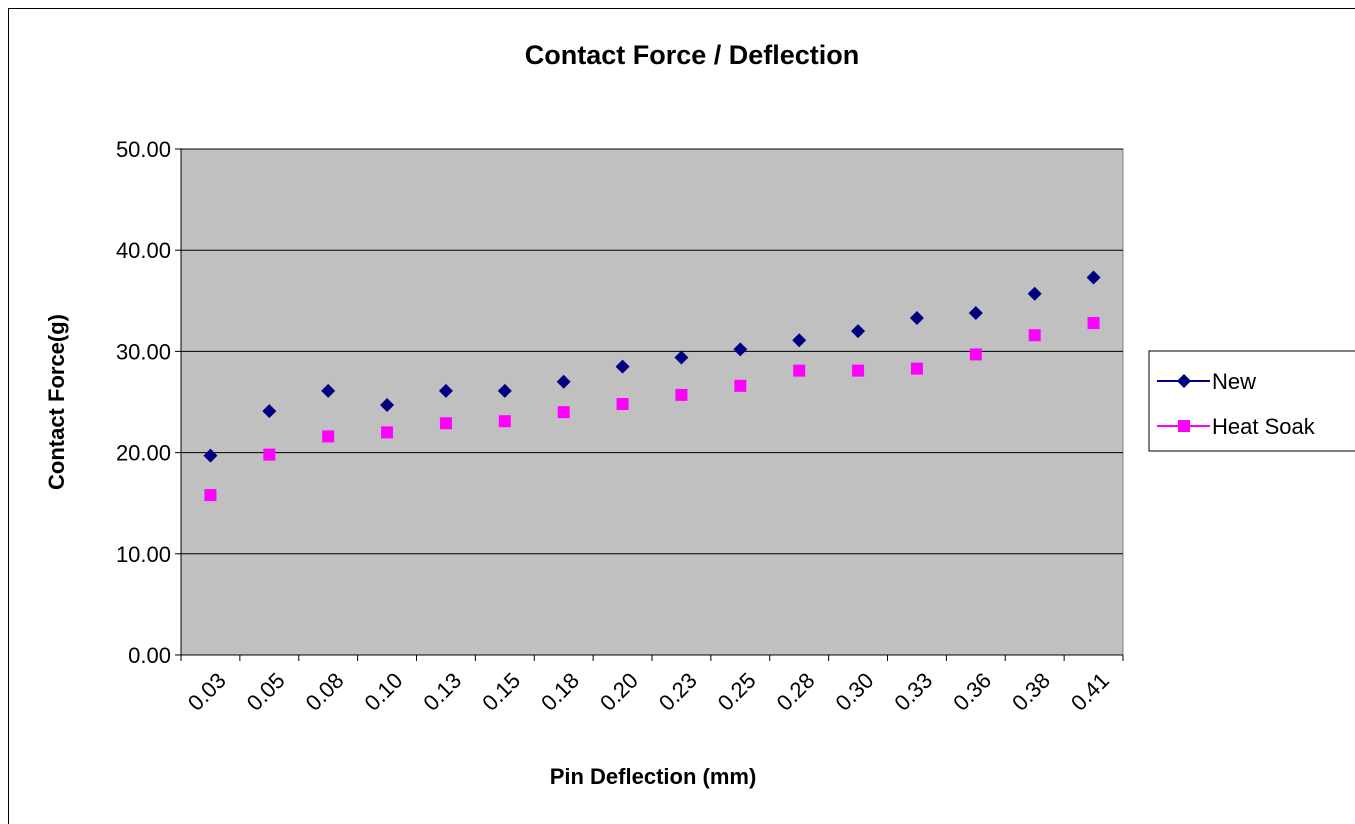  Describe the element at coordinates (266, 692) in the screenshot. I see `x-tick-label: 0.05` at that location.